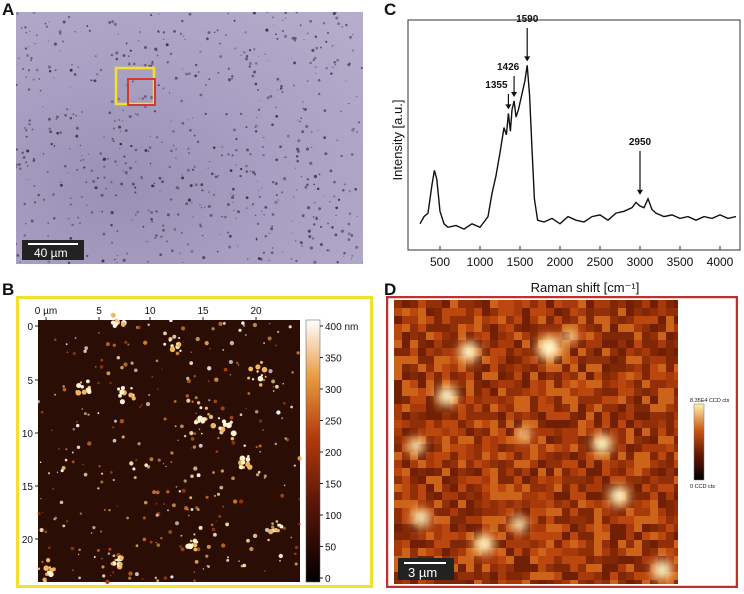  I want to click on peak-label: 1590, so click(527, 19).